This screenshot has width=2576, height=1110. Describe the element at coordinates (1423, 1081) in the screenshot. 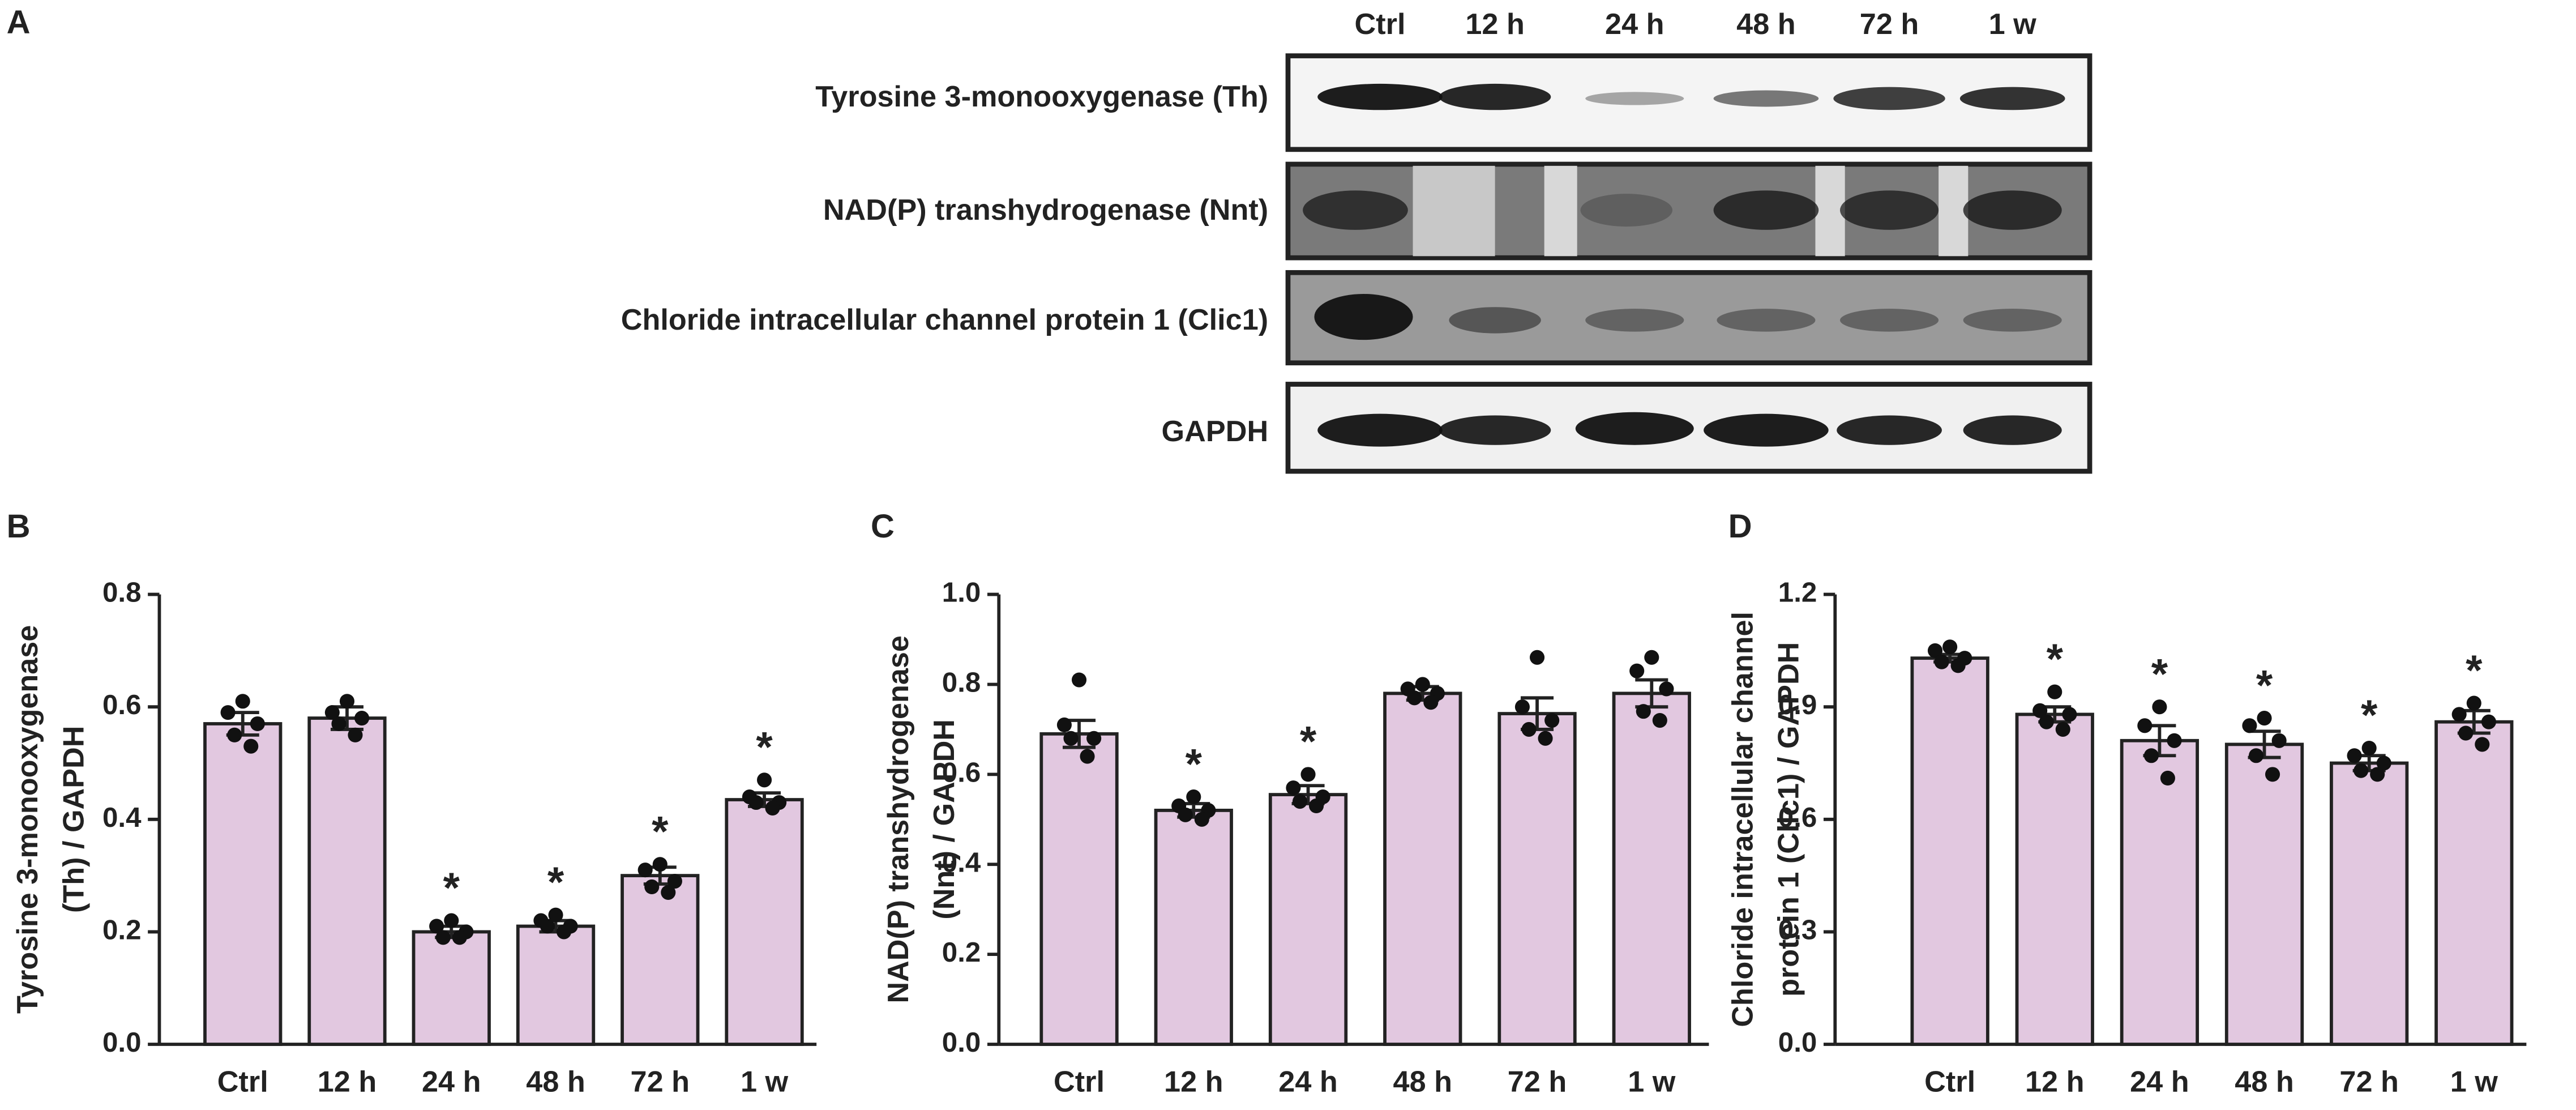

I see `x-tick-label: 48 h` at that location.